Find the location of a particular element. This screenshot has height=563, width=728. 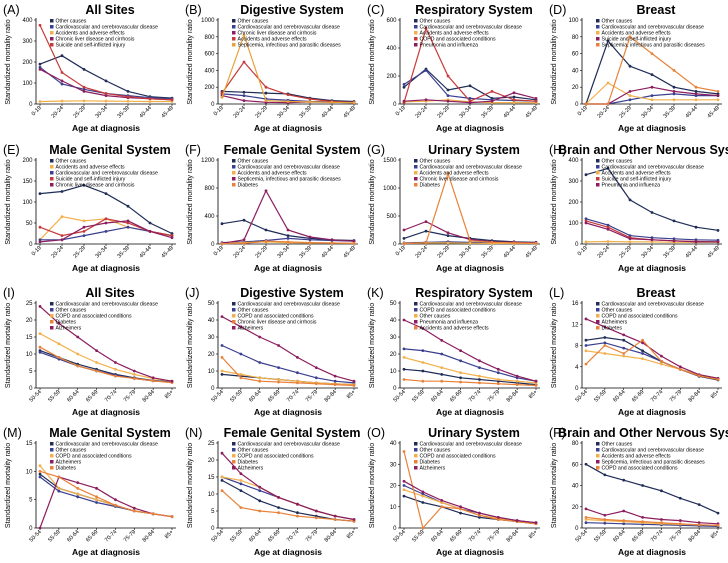

series-alzheimers is located at coordinates (470, 502).